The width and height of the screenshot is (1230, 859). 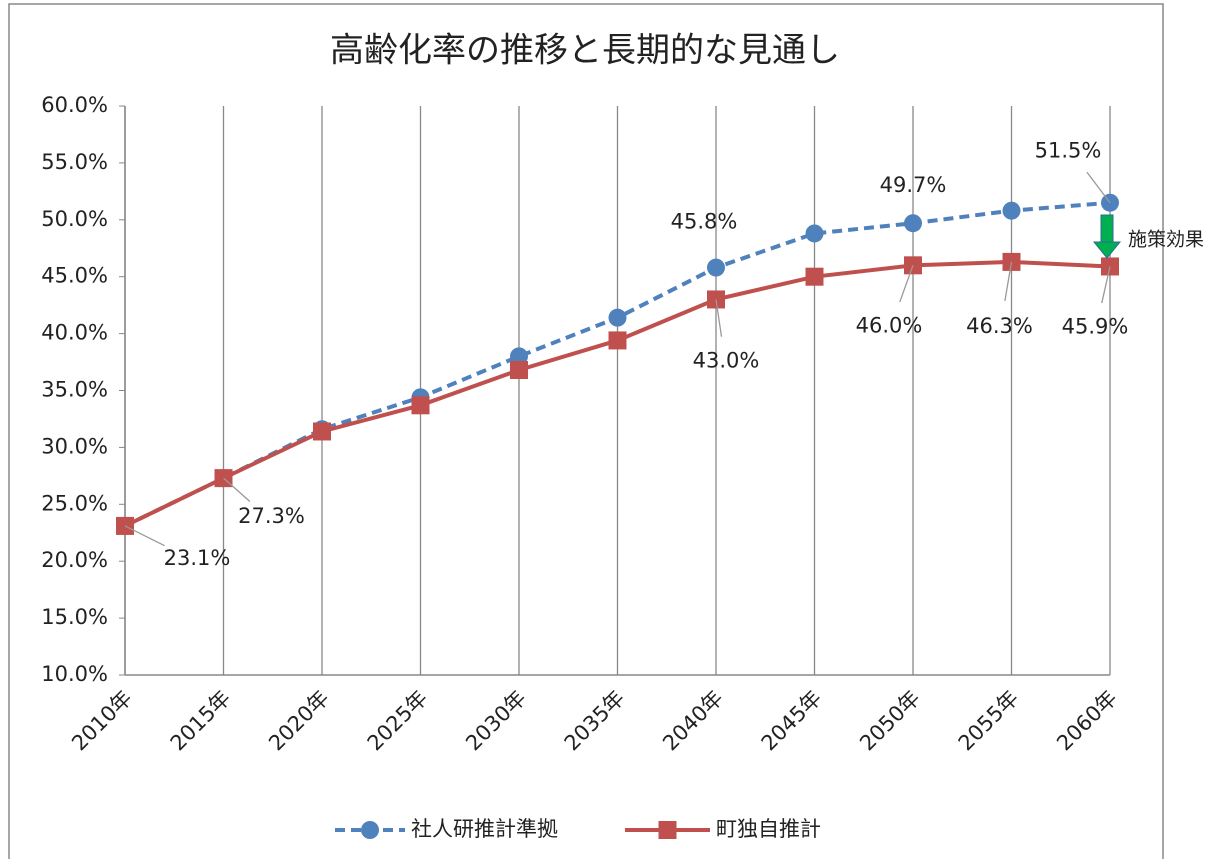 What do you see at coordinates (74, 105) in the screenshot?
I see `y-tick-label: 60.0%` at bounding box center [74, 105].